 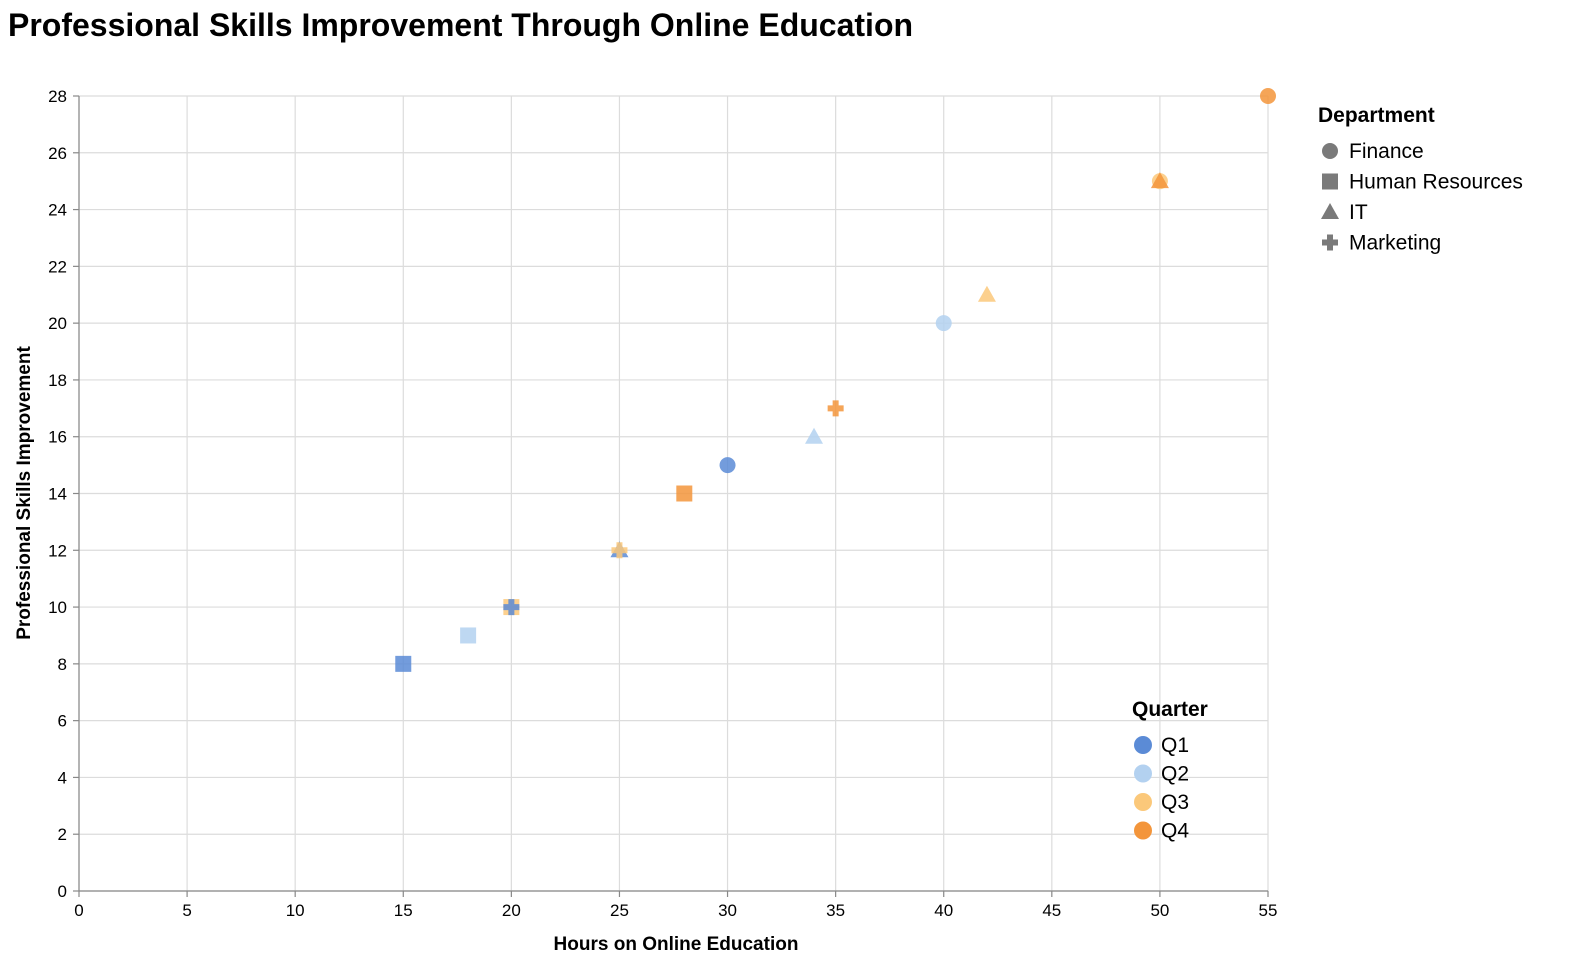 What do you see at coordinates (1330, 181) in the screenshot?
I see `legend-symbol-square` at bounding box center [1330, 181].